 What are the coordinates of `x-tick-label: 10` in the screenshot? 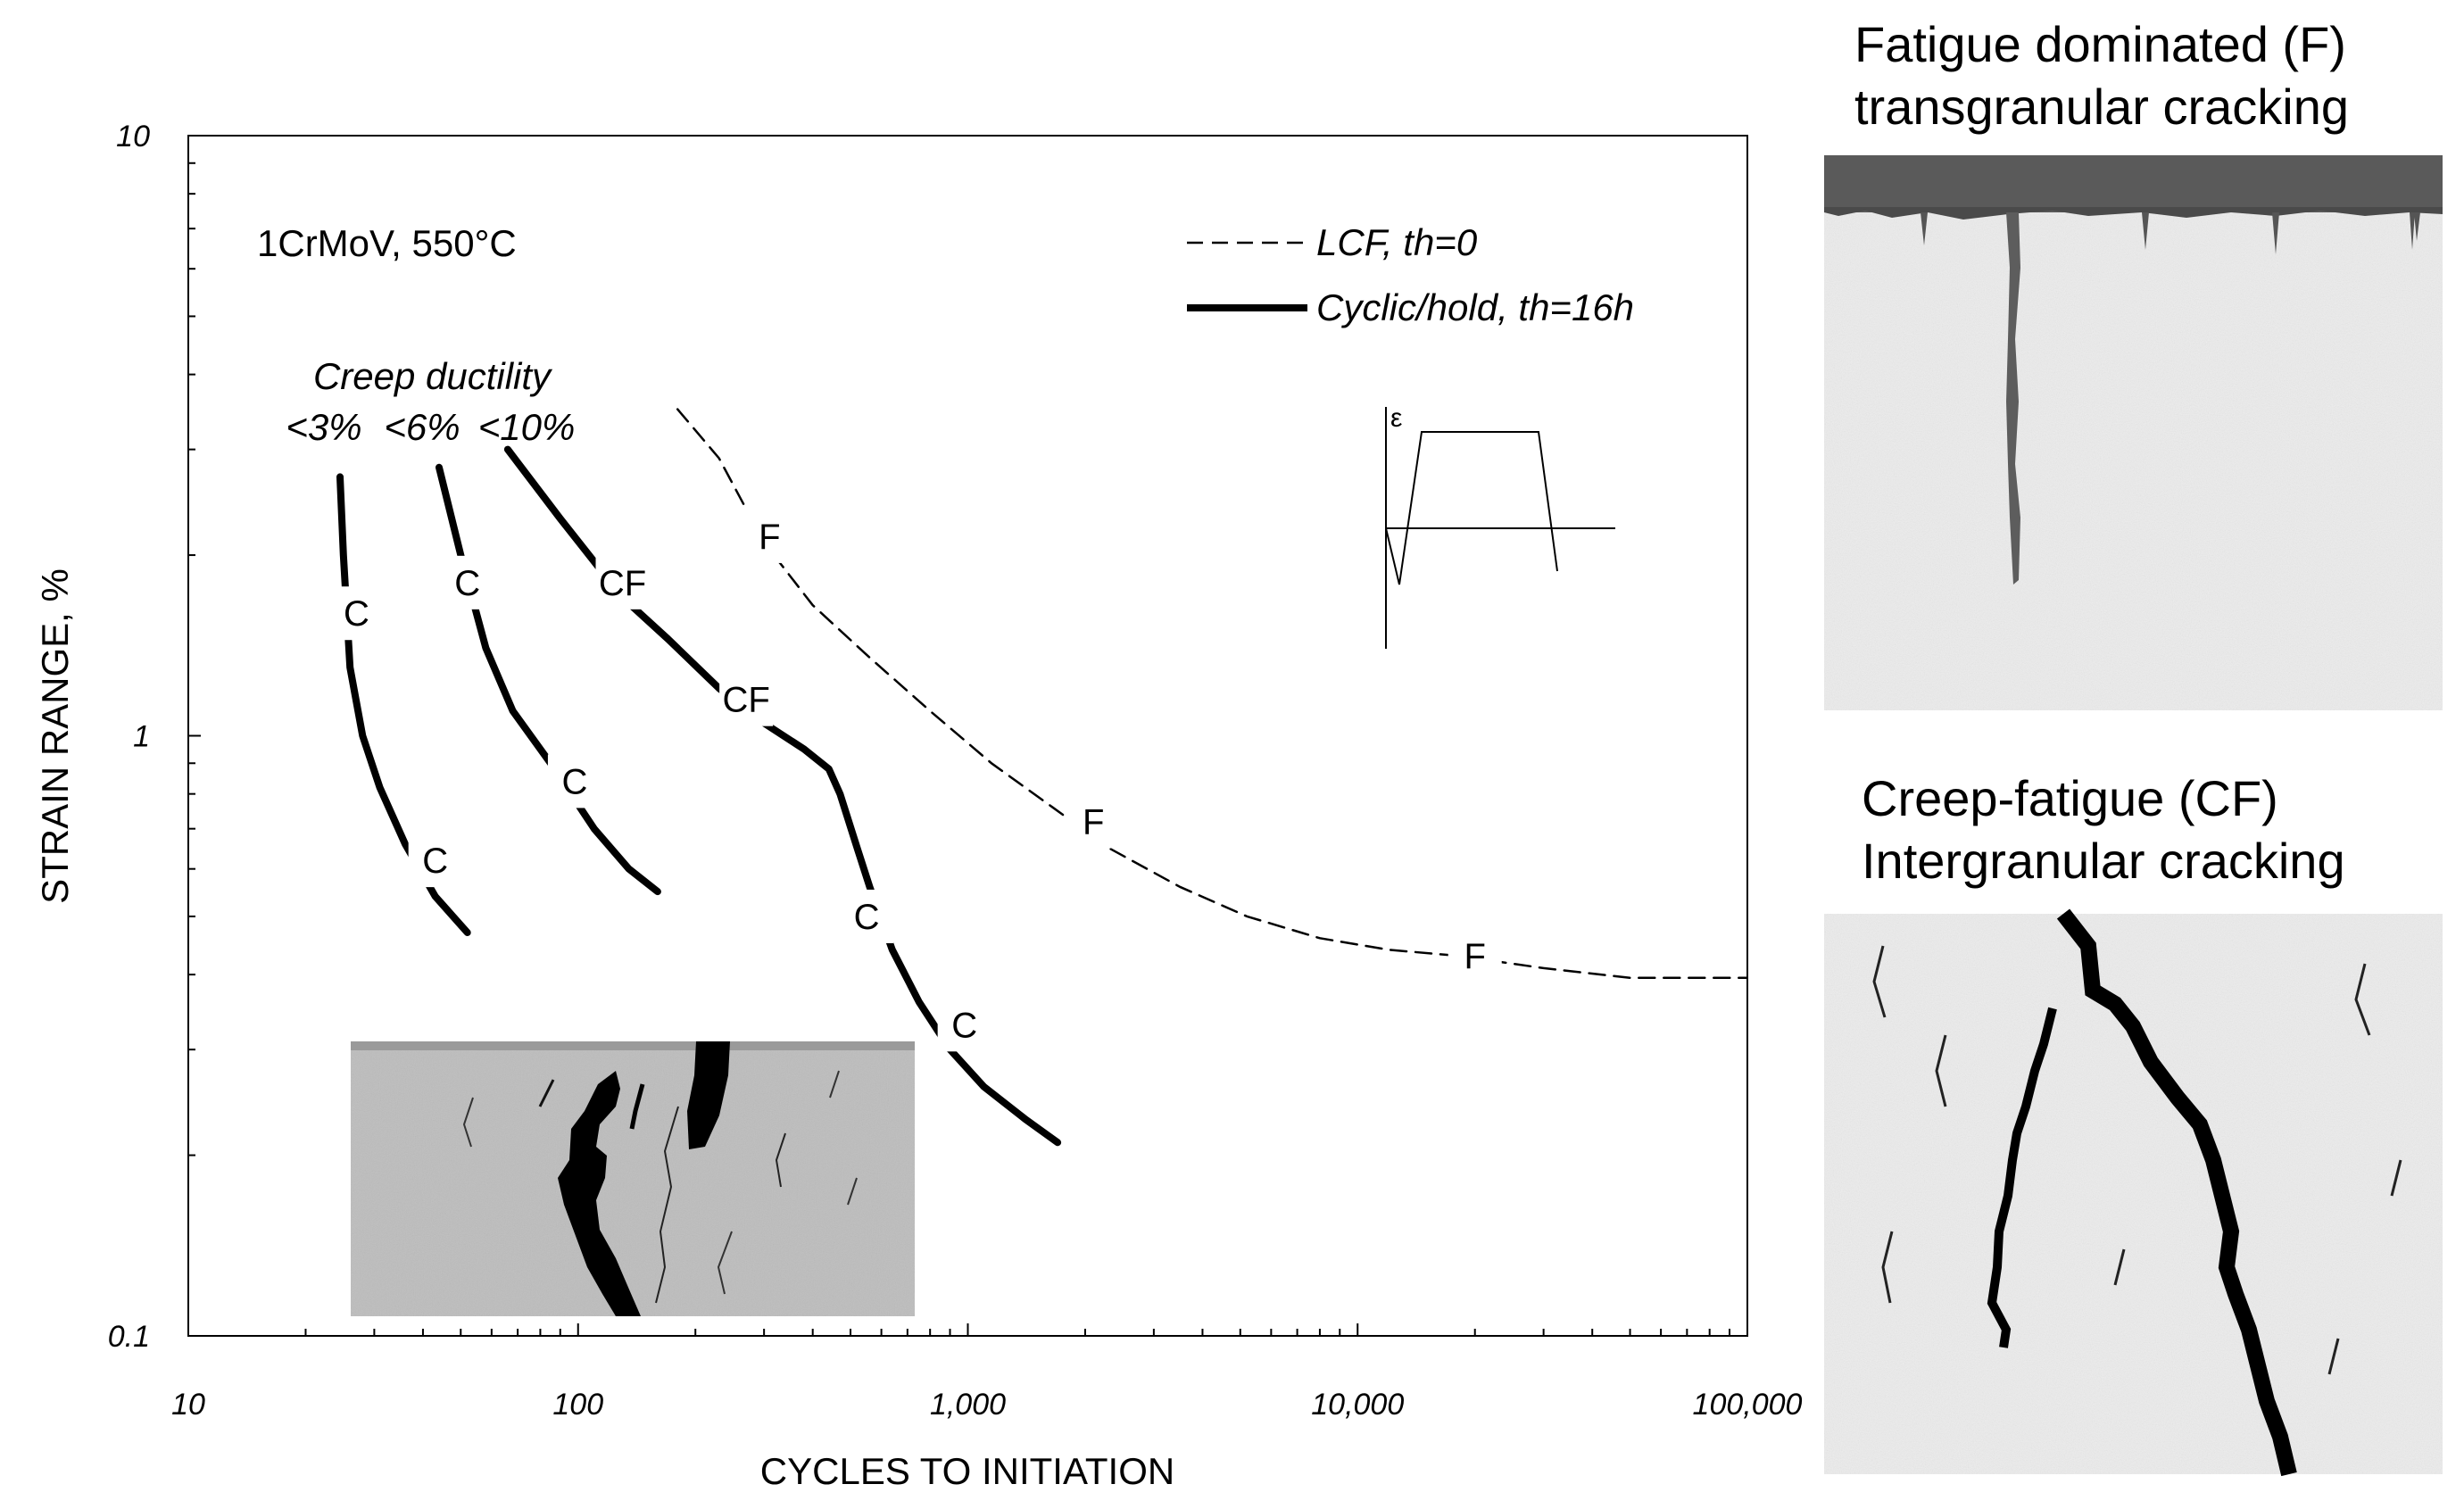 It's located at (188, 1405).